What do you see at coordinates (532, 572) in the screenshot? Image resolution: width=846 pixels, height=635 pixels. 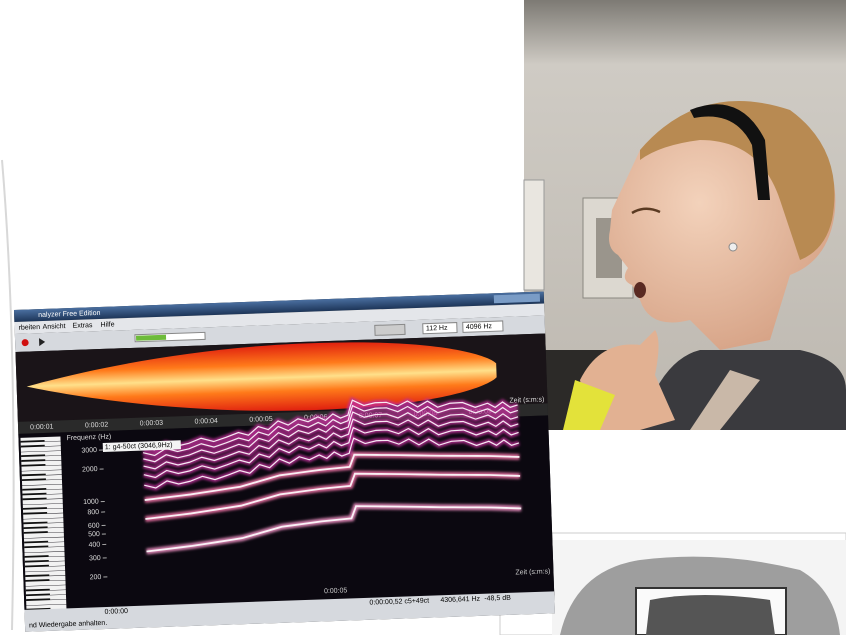 I see `spec-axis-label: Zeit (s:m:s)` at bounding box center [532, 572].